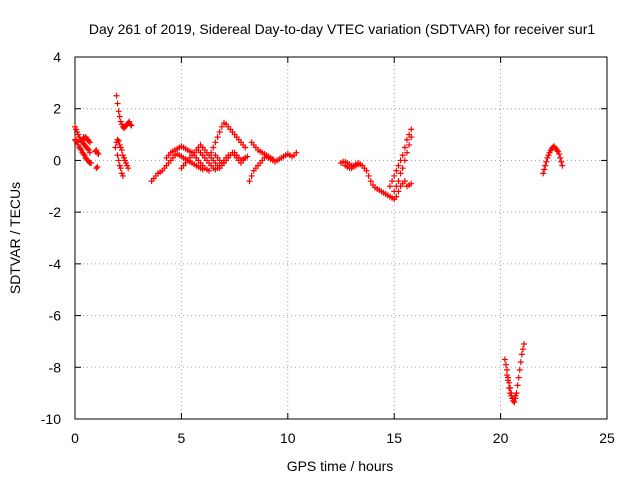 The width and height of the screenshot is (640, 480). What do you see at coordinates (607, 438) in the screenshot?
I see `x-tick-label: 25` at bounding box center [607, 438].